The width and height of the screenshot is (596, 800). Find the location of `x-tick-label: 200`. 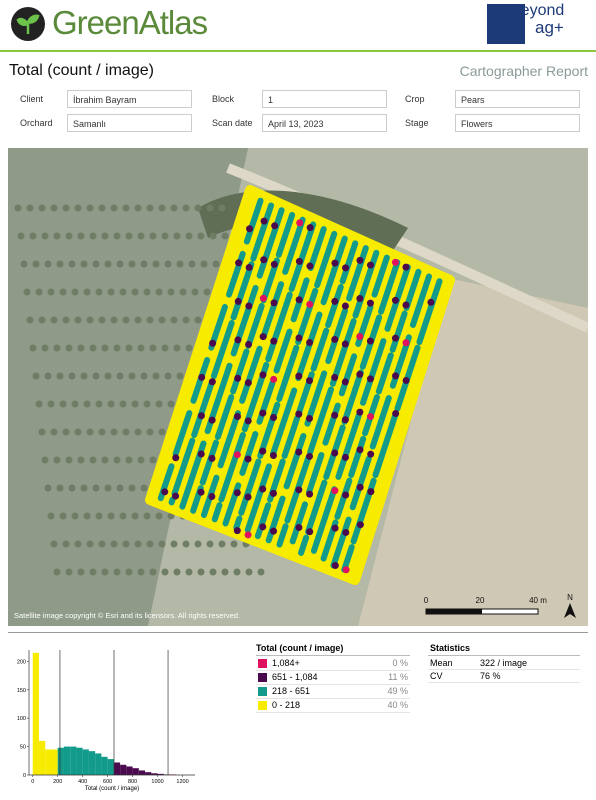

x-tick-label: 200 is located at coordinates (57, 782).